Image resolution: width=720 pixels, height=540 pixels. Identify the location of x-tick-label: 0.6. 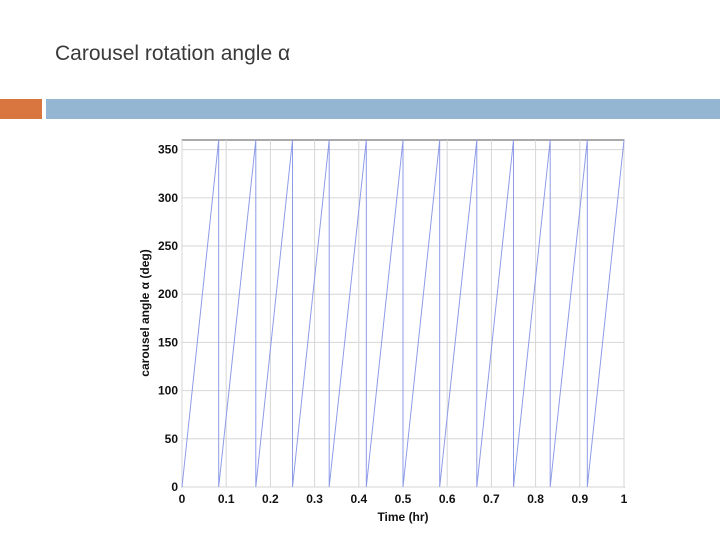
(447, 499).